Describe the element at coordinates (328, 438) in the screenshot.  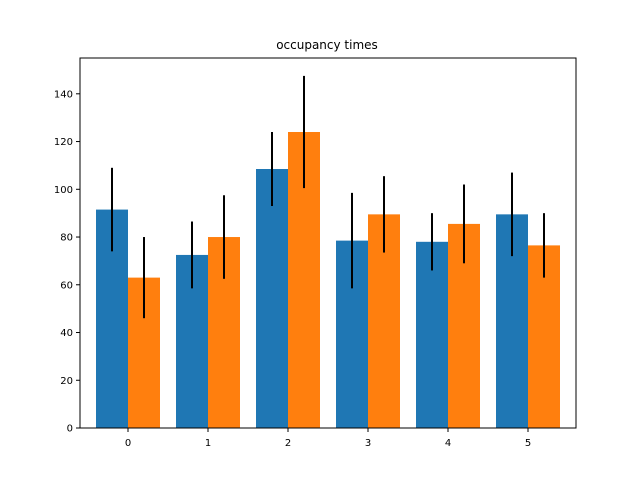
I see `x-axis: 0 1 2 3 4 5` at that location.